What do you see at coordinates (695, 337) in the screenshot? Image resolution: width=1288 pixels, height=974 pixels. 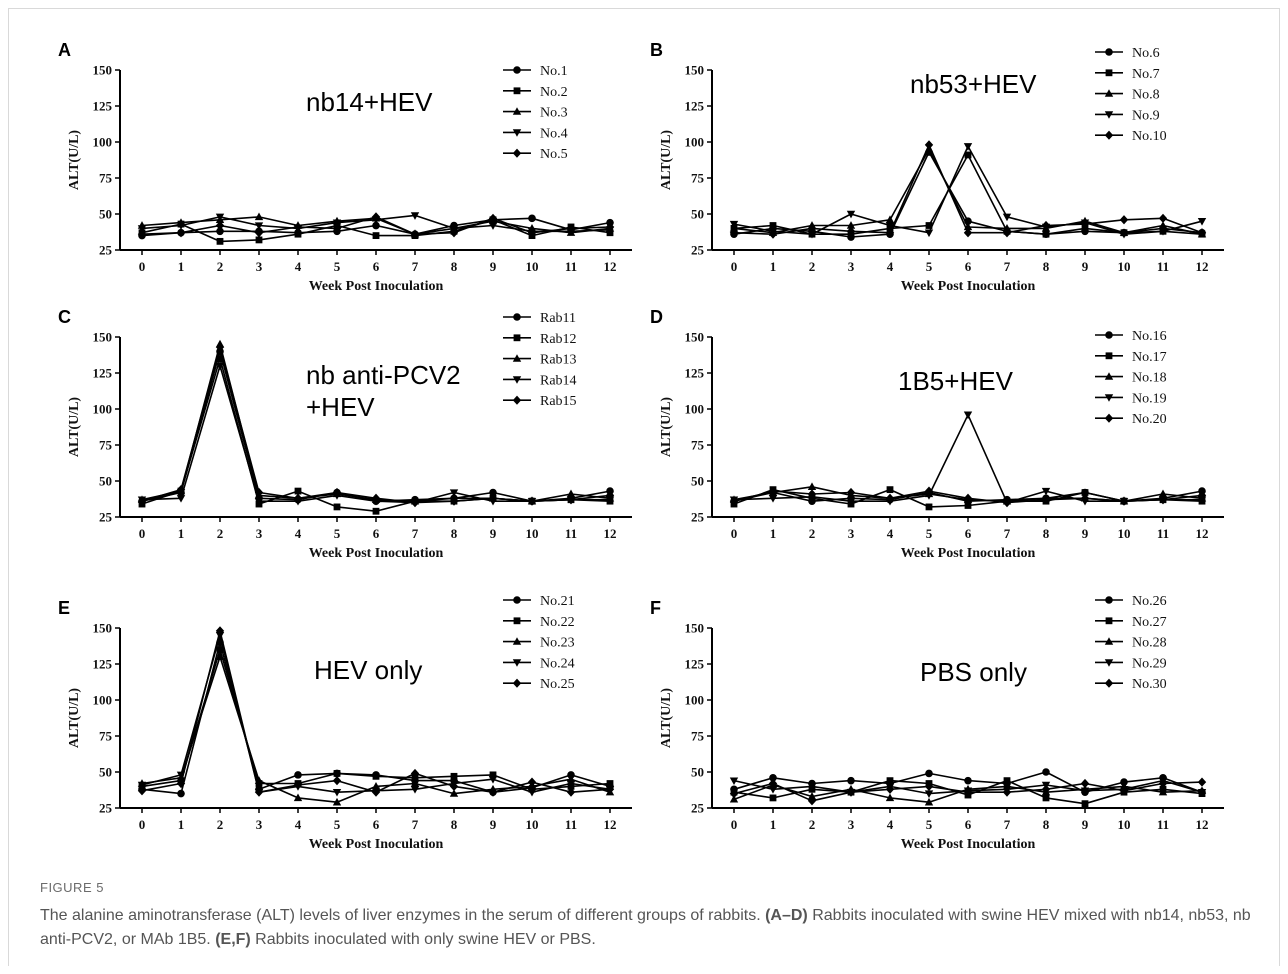 I see `y-tick-label: 150` at bounding box center [695, 337].